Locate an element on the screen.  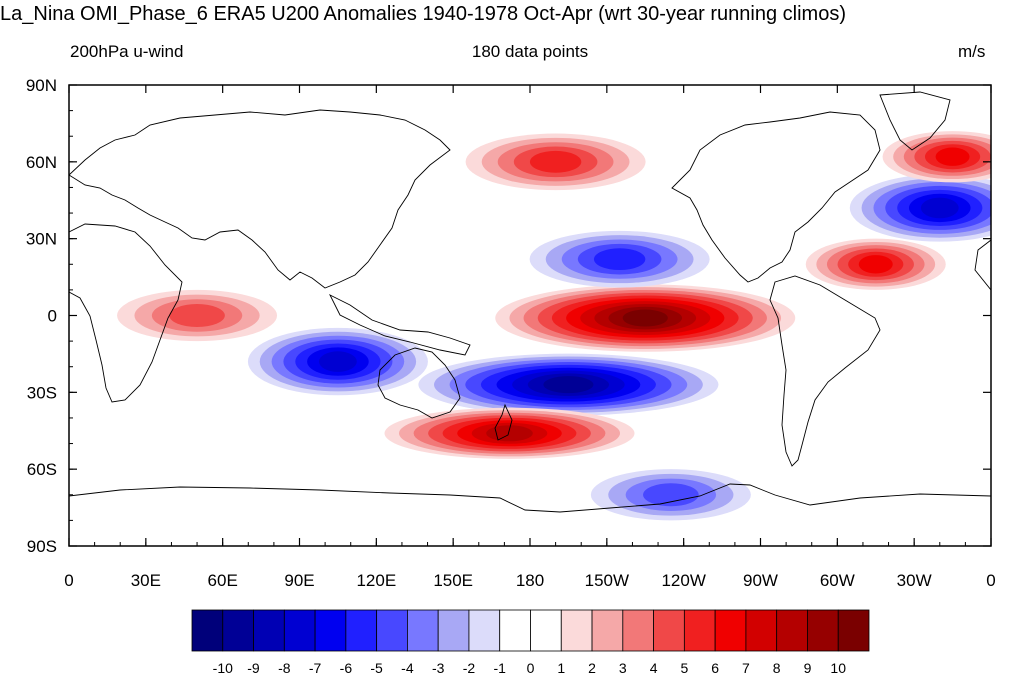
x-tick-label: 150W is located at coordinates (607, 580).